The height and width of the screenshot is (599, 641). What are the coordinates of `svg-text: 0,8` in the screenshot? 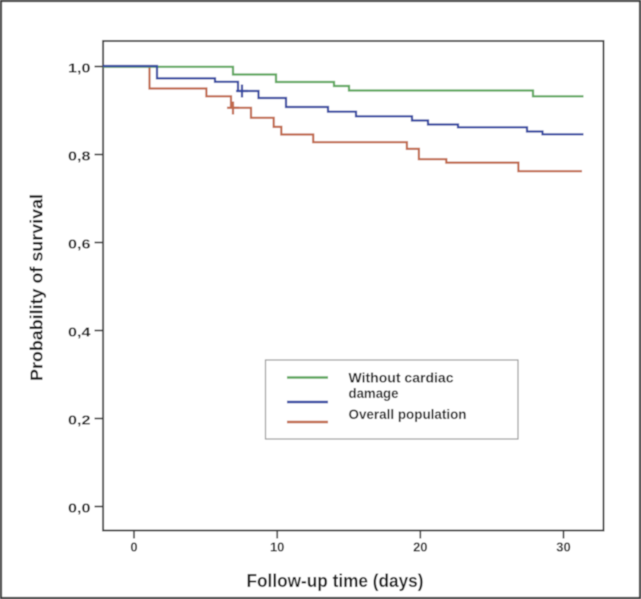 It's located at (79, 156).